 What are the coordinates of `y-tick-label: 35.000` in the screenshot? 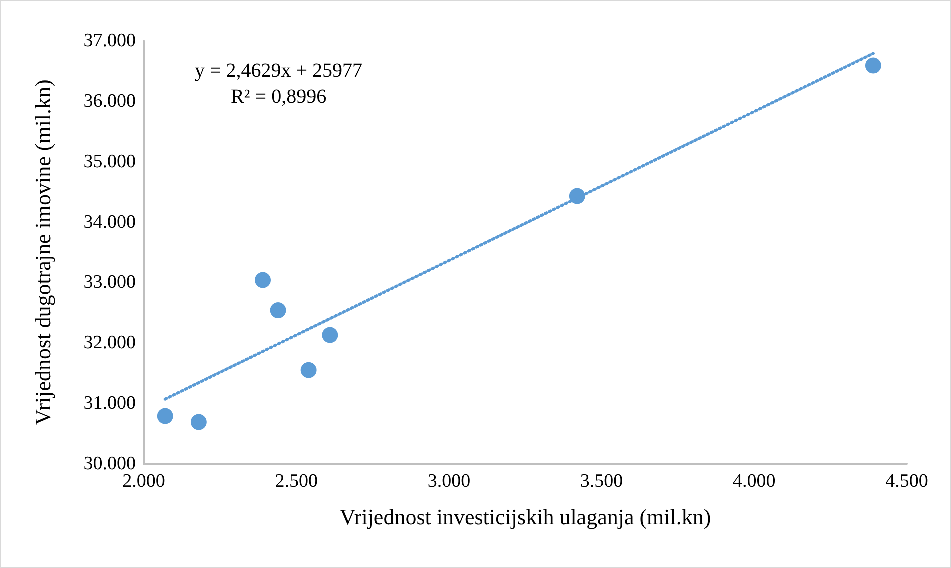 It's located at (110, 161).